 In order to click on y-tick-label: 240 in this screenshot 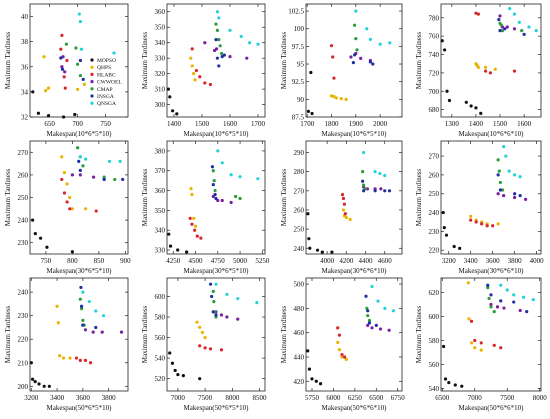, I will do `click(23, 293)`.